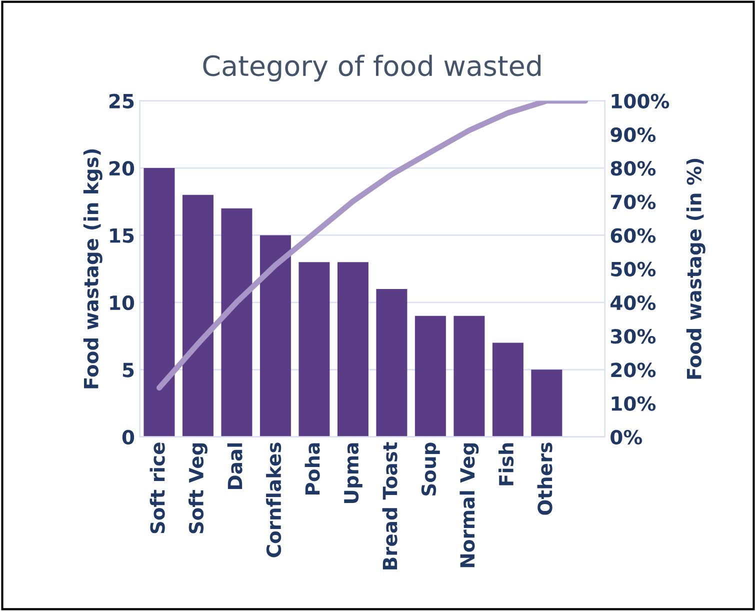 This screenshot has width=756, height=611. Describe the element at coordinates (430, 469) in the screenshot. I see `x-tick-label: Soup` at that location.